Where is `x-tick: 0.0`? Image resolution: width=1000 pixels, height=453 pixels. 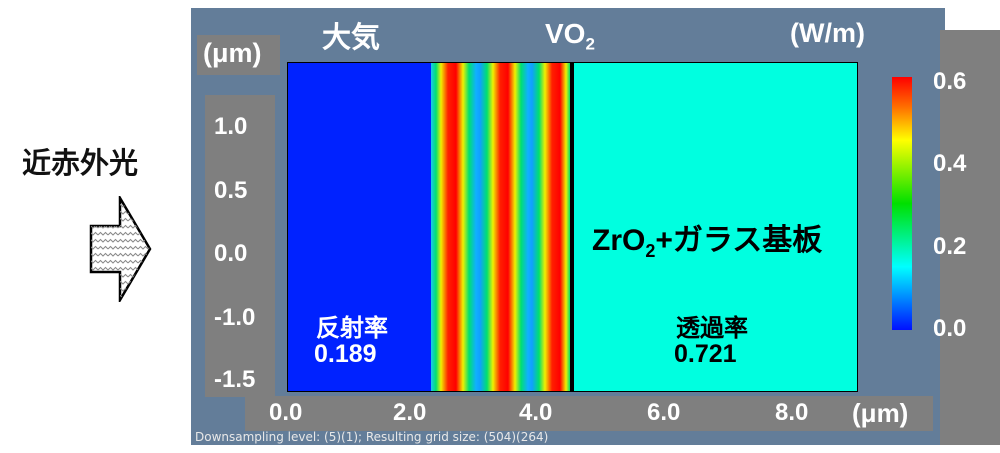
x-tick: 0.0 is located at coordinates (286, 412).